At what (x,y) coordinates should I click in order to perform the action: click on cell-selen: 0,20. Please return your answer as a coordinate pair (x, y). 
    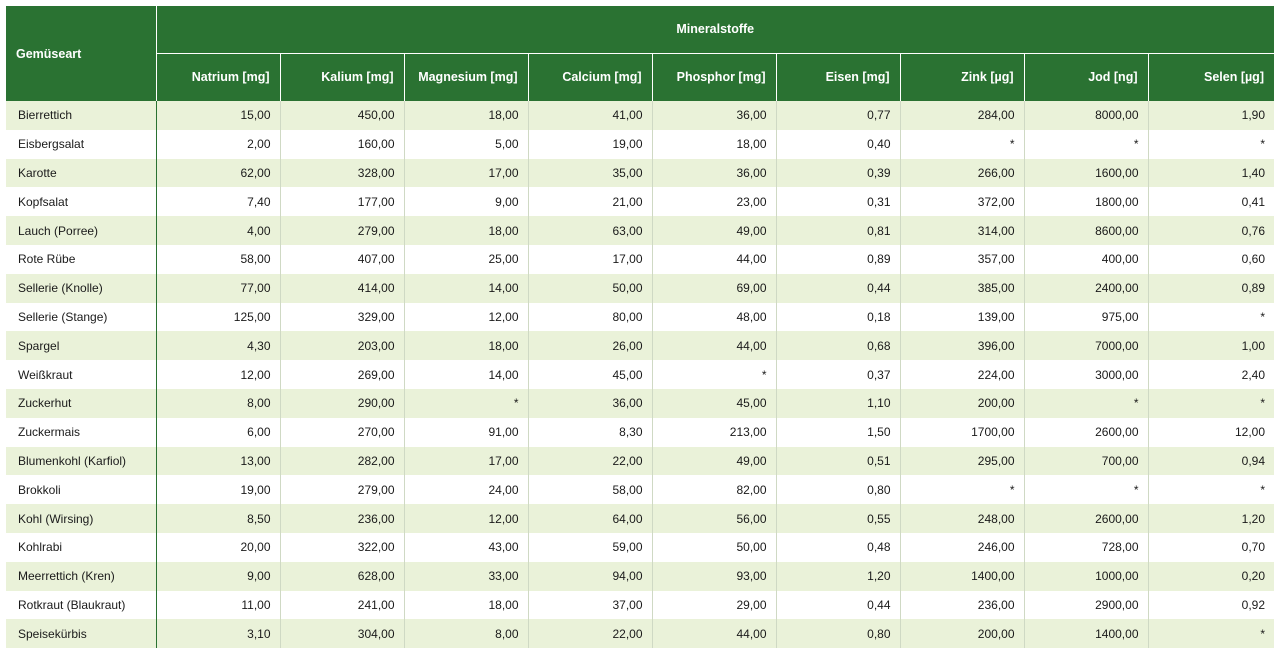
    Looking at the image, I should click on (1211, 576).